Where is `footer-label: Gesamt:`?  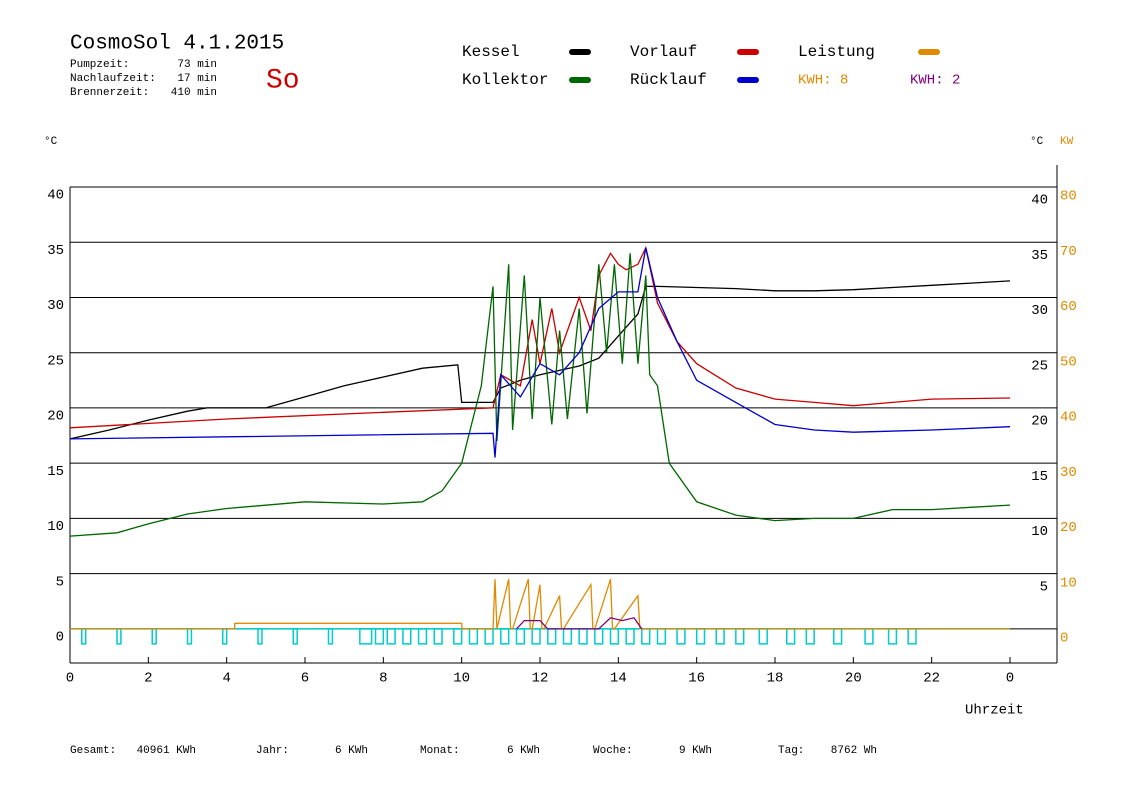 footer-label: Gesamt: is located at coordinates (93, 751).